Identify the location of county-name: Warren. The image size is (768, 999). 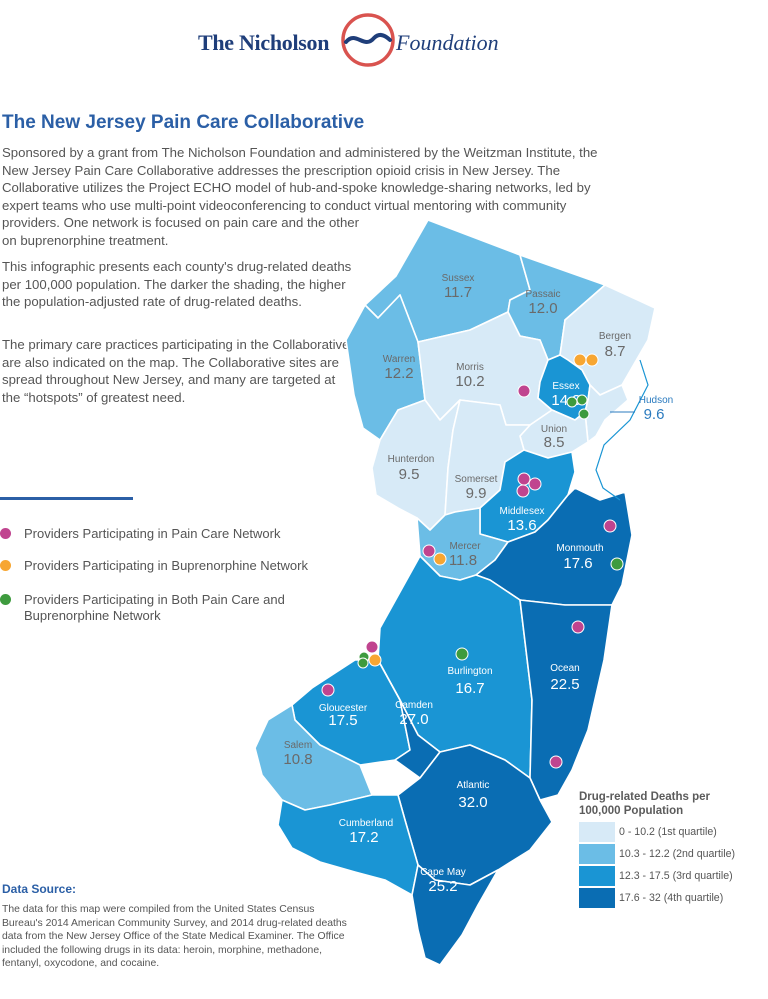
(399, 359).